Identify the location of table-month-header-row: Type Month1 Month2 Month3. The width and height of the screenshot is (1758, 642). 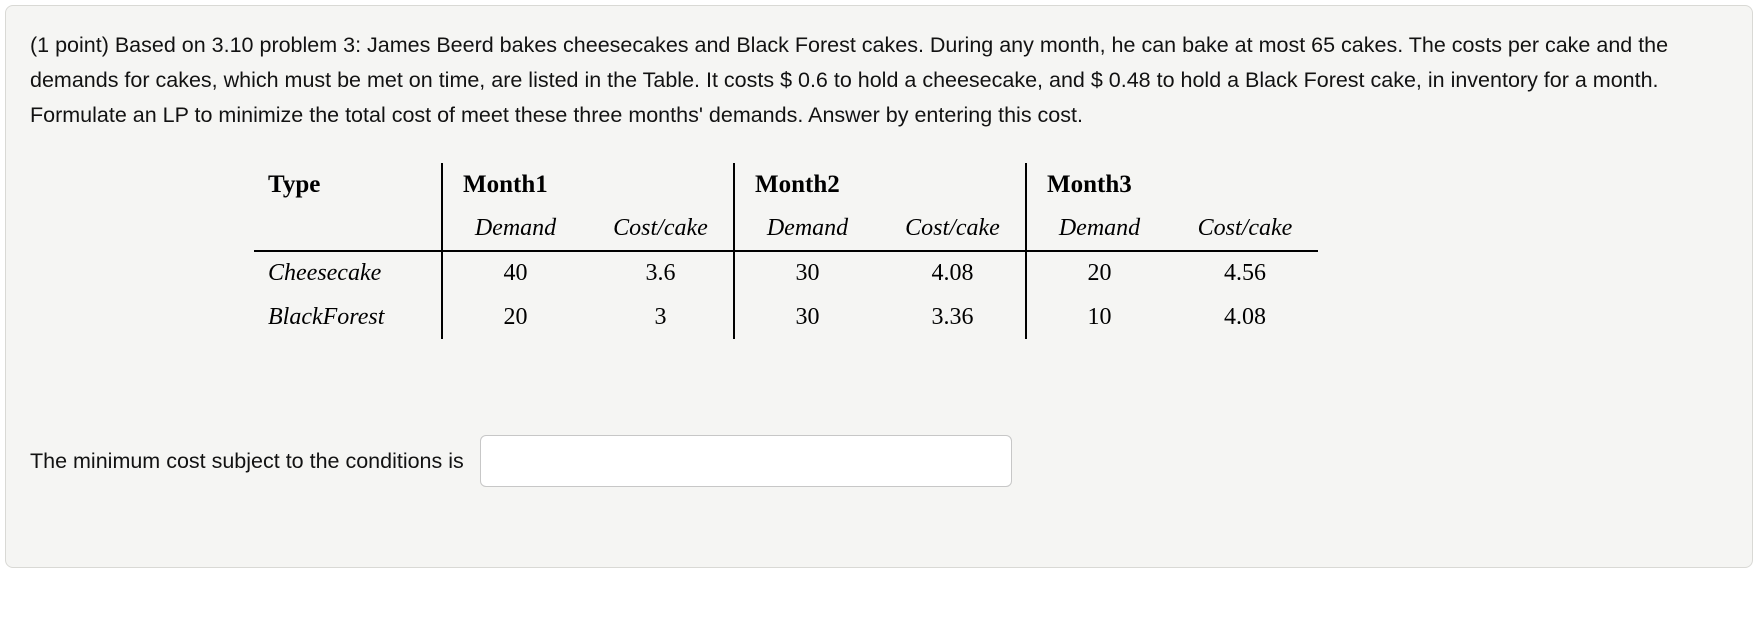
(786, 185).